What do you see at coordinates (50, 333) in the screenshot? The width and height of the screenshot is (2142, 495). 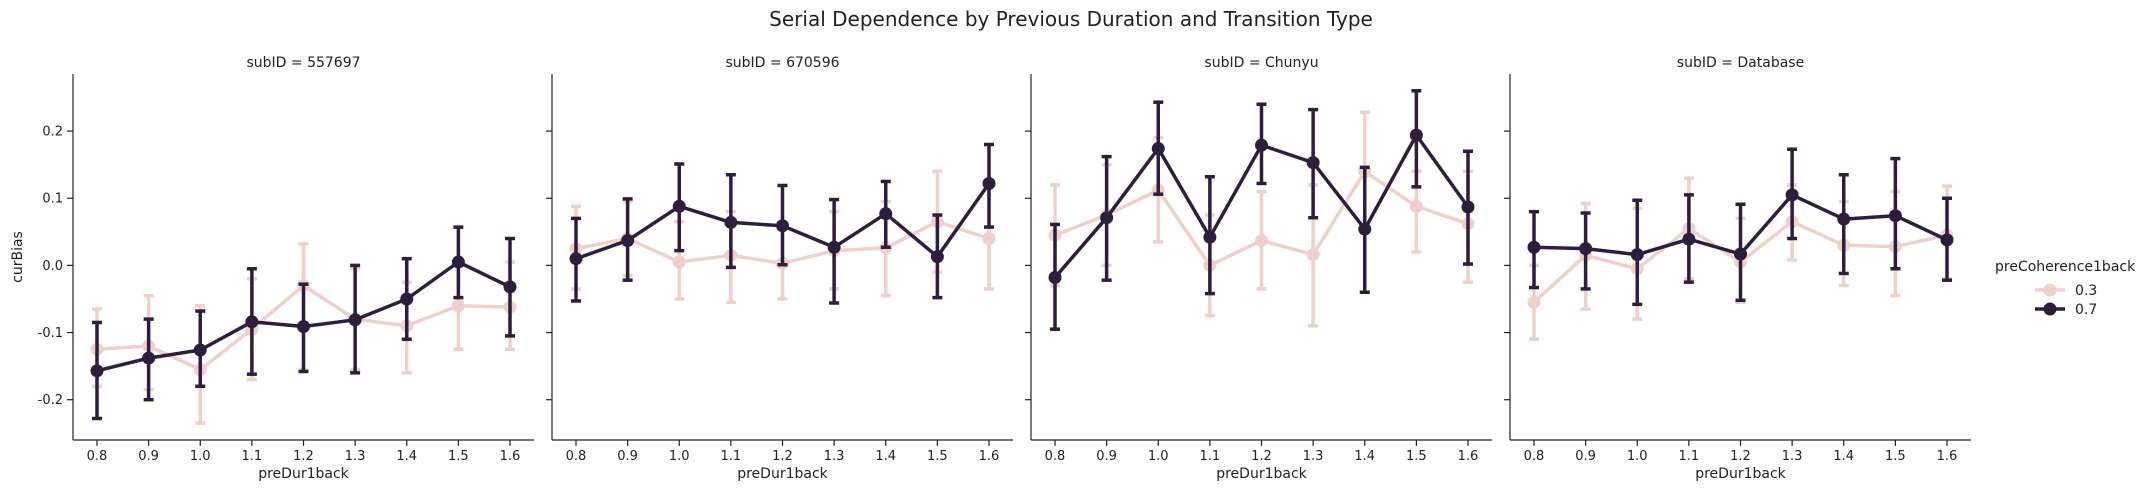 I see `y-tick-label: -0.1` at bounding box center [50, 333].